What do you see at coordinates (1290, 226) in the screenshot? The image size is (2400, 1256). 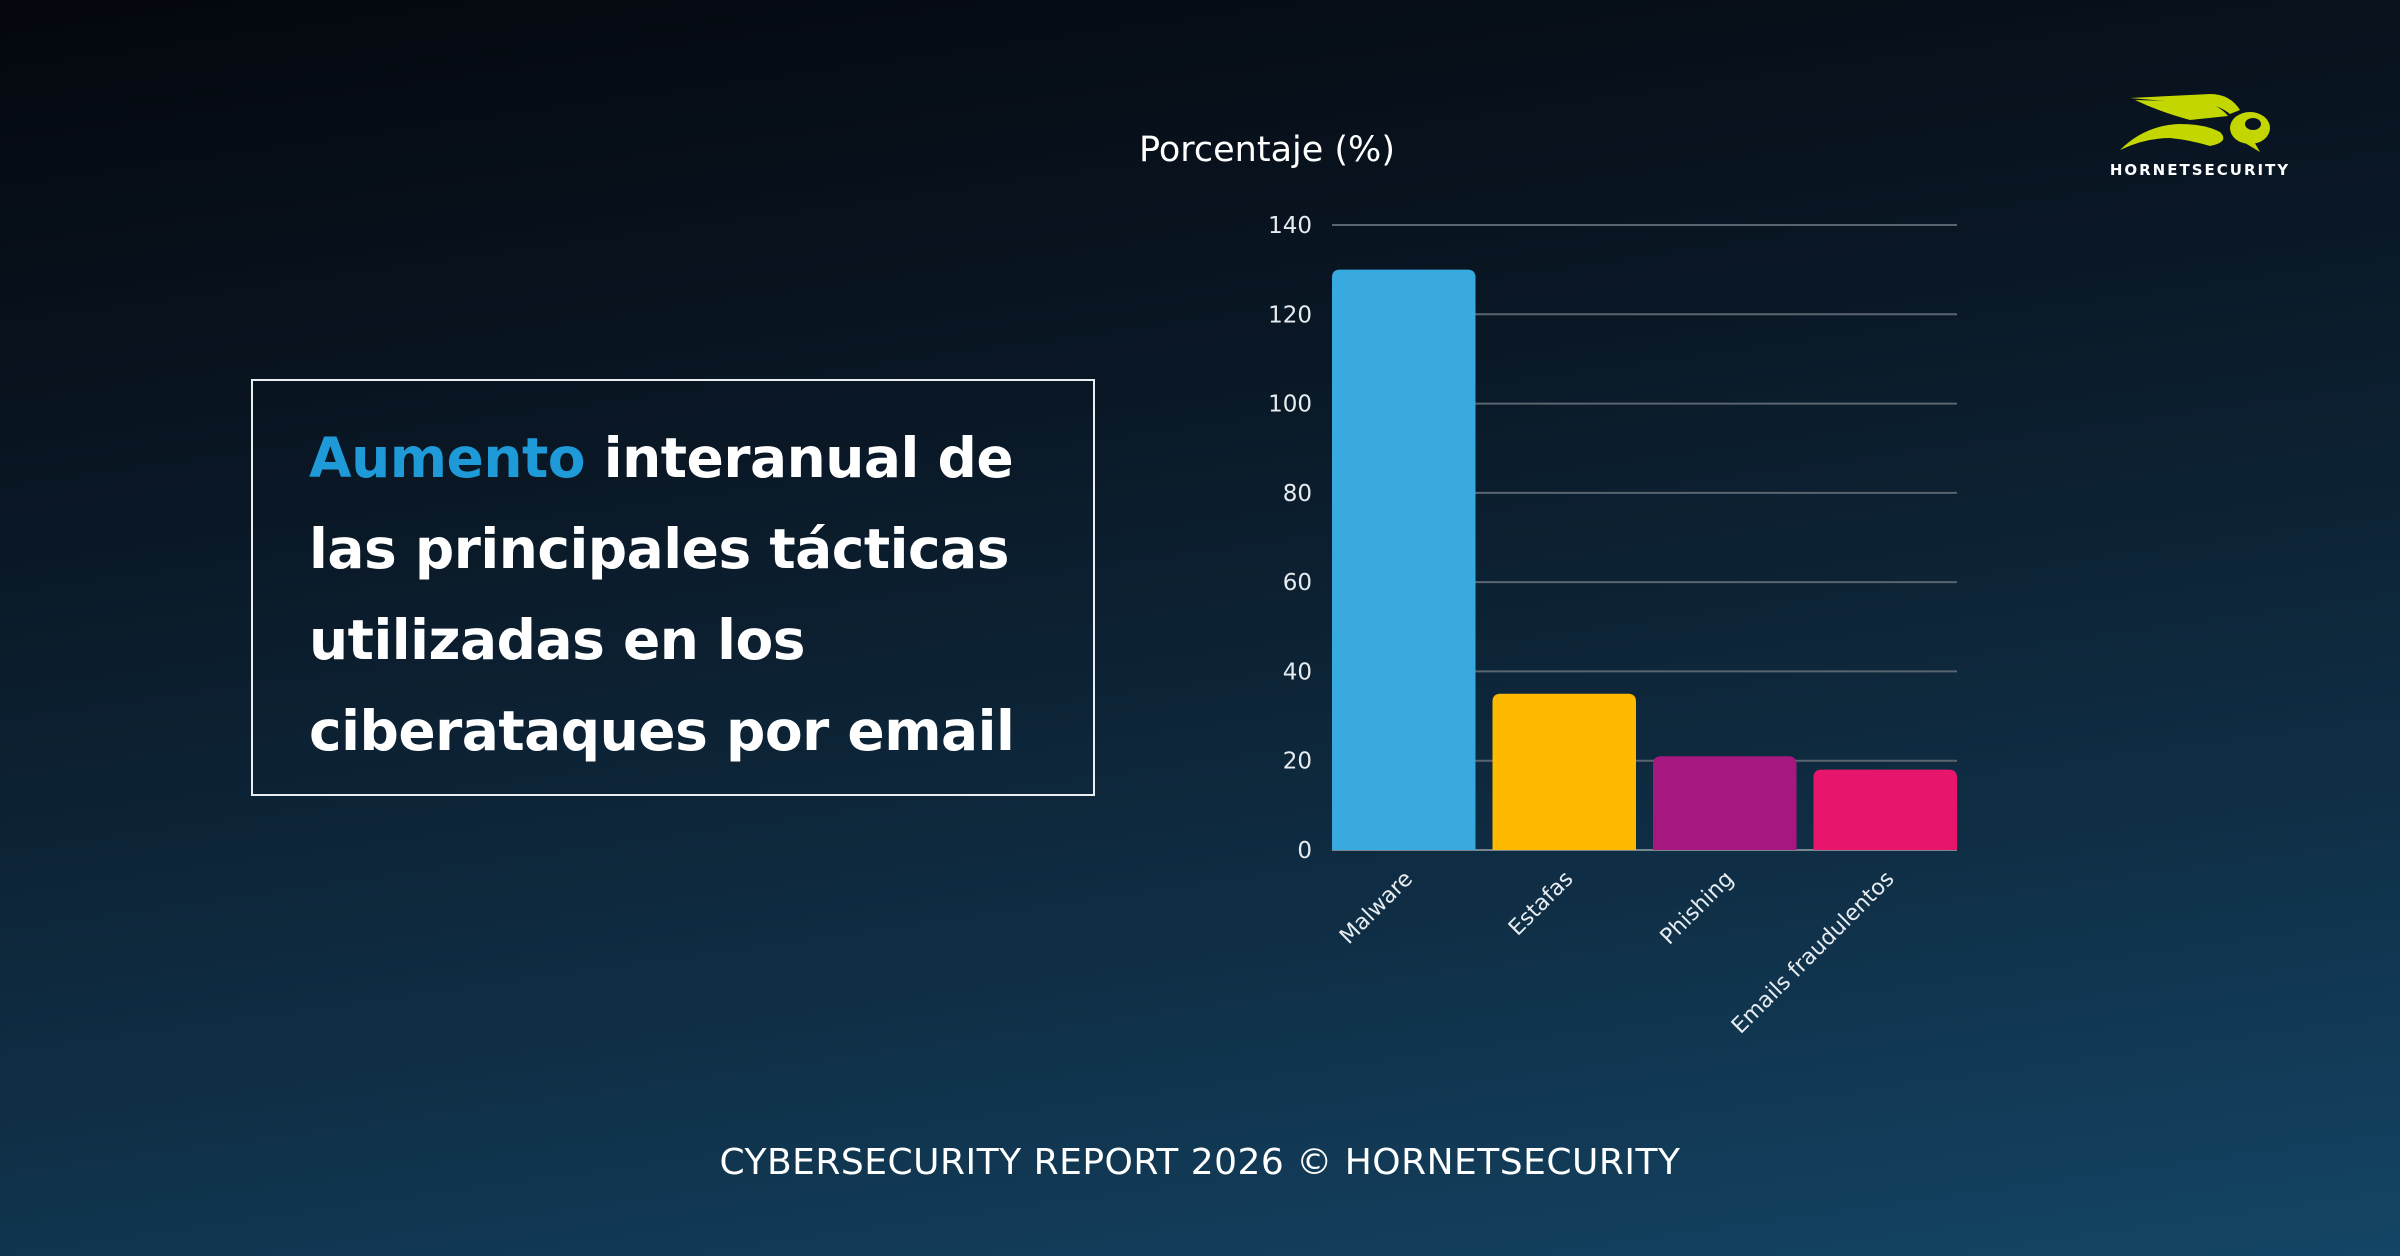 I see `y-tick-label: 140` at bounding box center [1290, 226].